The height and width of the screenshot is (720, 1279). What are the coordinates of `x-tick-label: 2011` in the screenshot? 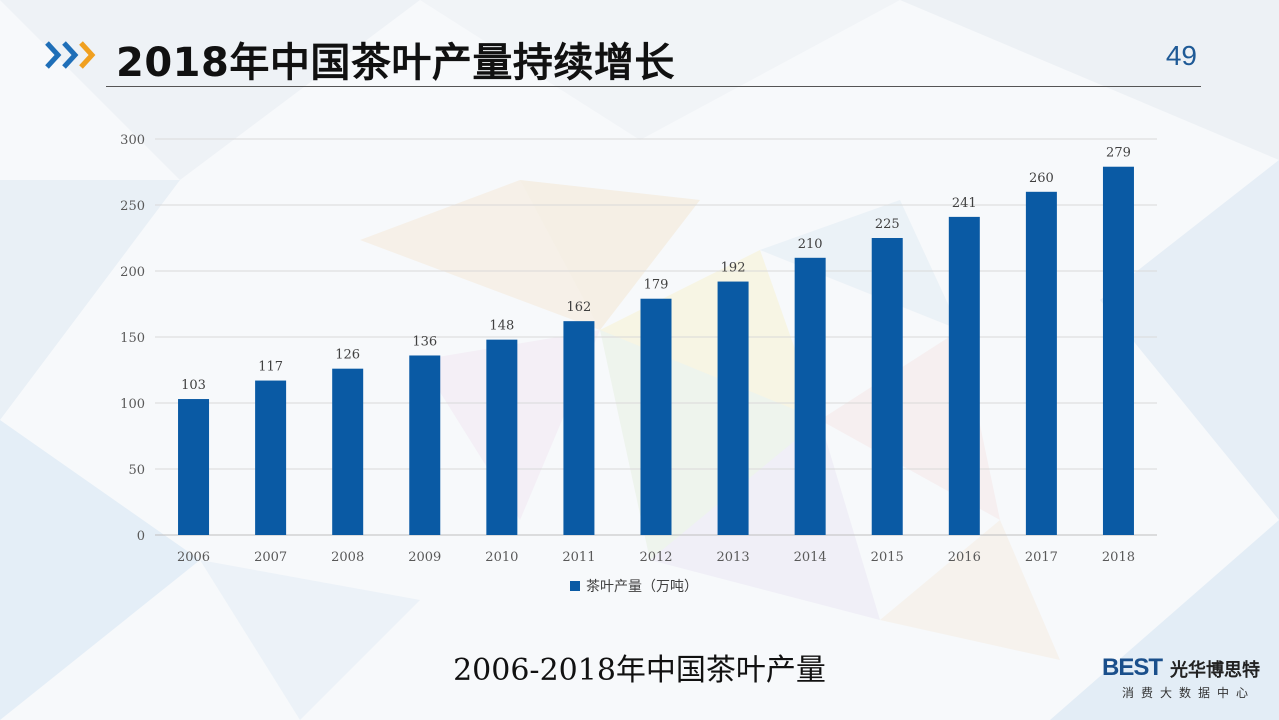 It's located at (578, 557).